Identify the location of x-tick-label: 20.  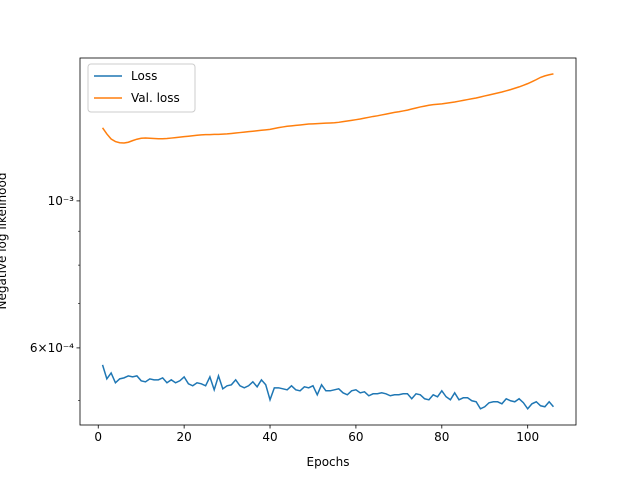
(183, 437).